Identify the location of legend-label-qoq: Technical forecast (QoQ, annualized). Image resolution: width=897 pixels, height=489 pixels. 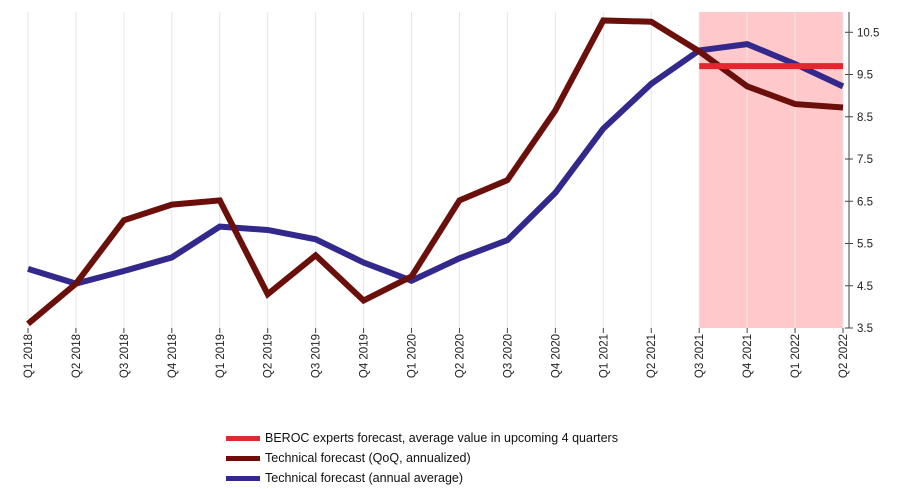
(368, 458).